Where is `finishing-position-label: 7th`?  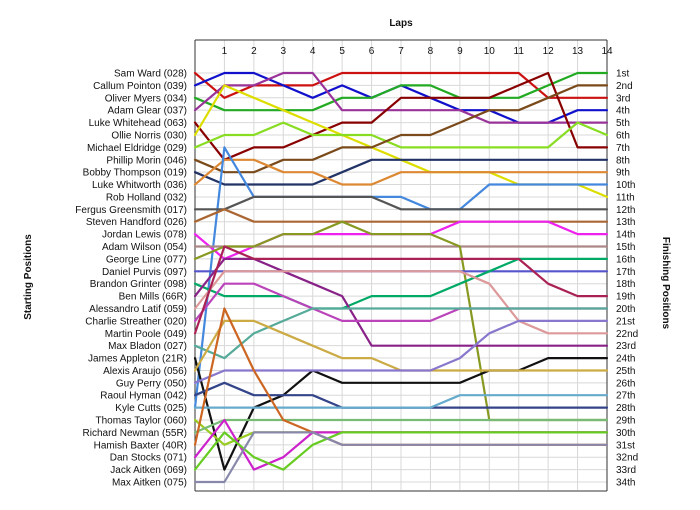
finishing-position-label: 7th is located at coordinates (623, 148).